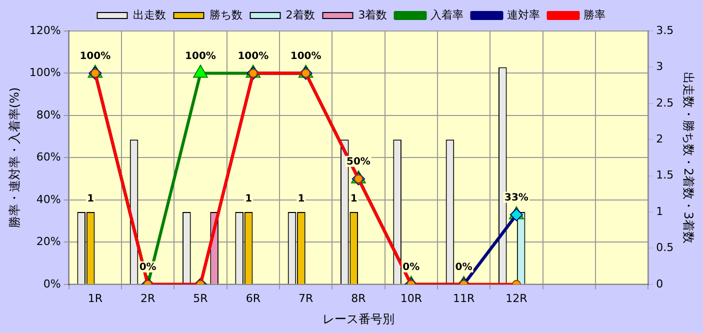 The height and width of the screenshot is (333, 703). Describe the element at coordinates (517, 298) in the screenshot. I see `x-tick-label: 12R` at that location.